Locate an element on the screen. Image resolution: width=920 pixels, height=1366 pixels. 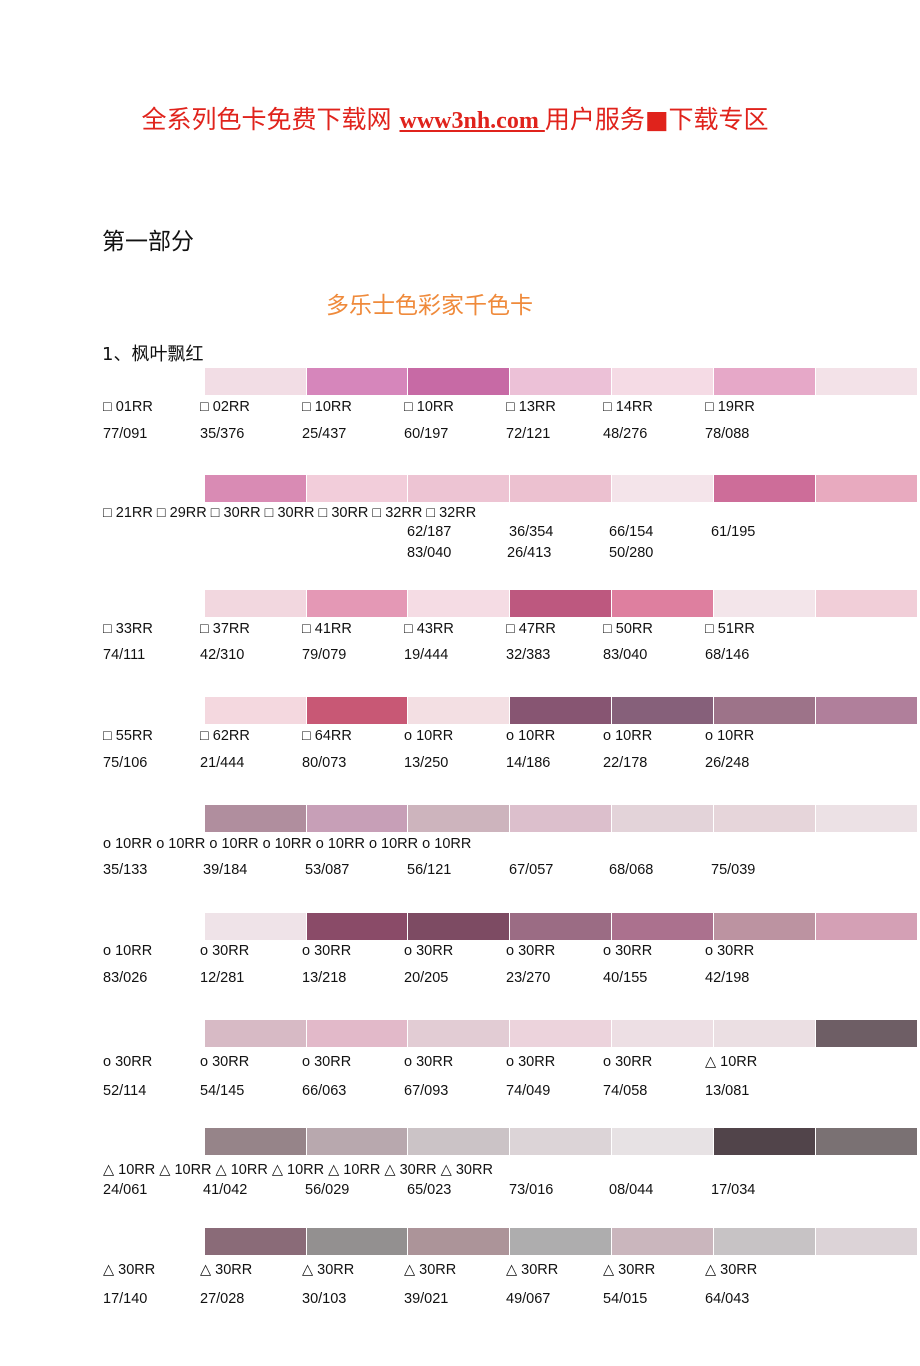
color-value: 68/146 is located at coordinates (727, 655).